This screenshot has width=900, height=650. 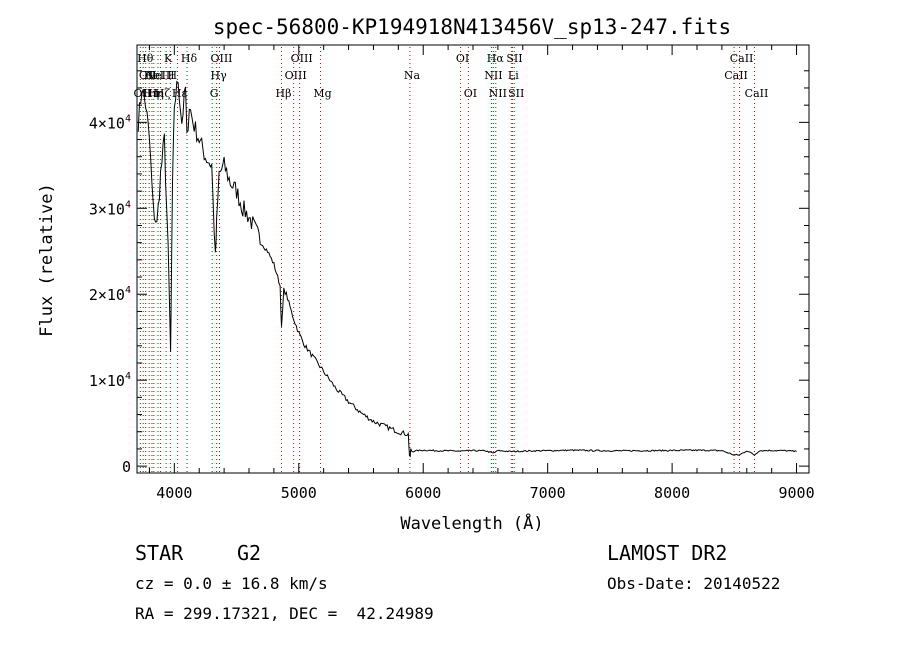 What do you see at coordinates (174, 493) in the screenshot?
I see `x-tick-label: 4000` at bounding box center [174, 493].